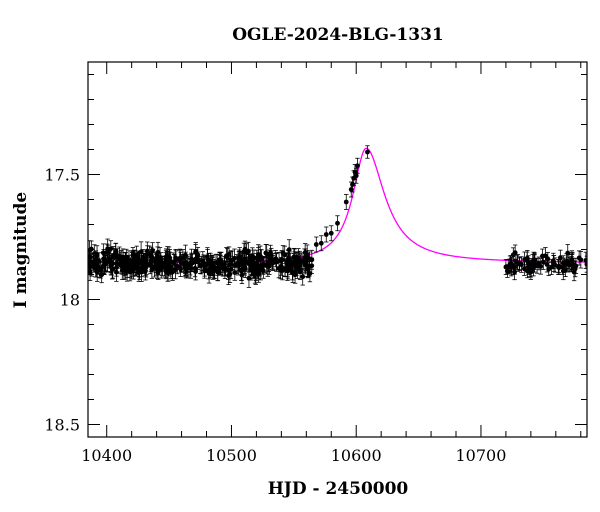 This screenshot has height=512, width=600. I want to click on x-tick-label: 10400, so click(106, 455).